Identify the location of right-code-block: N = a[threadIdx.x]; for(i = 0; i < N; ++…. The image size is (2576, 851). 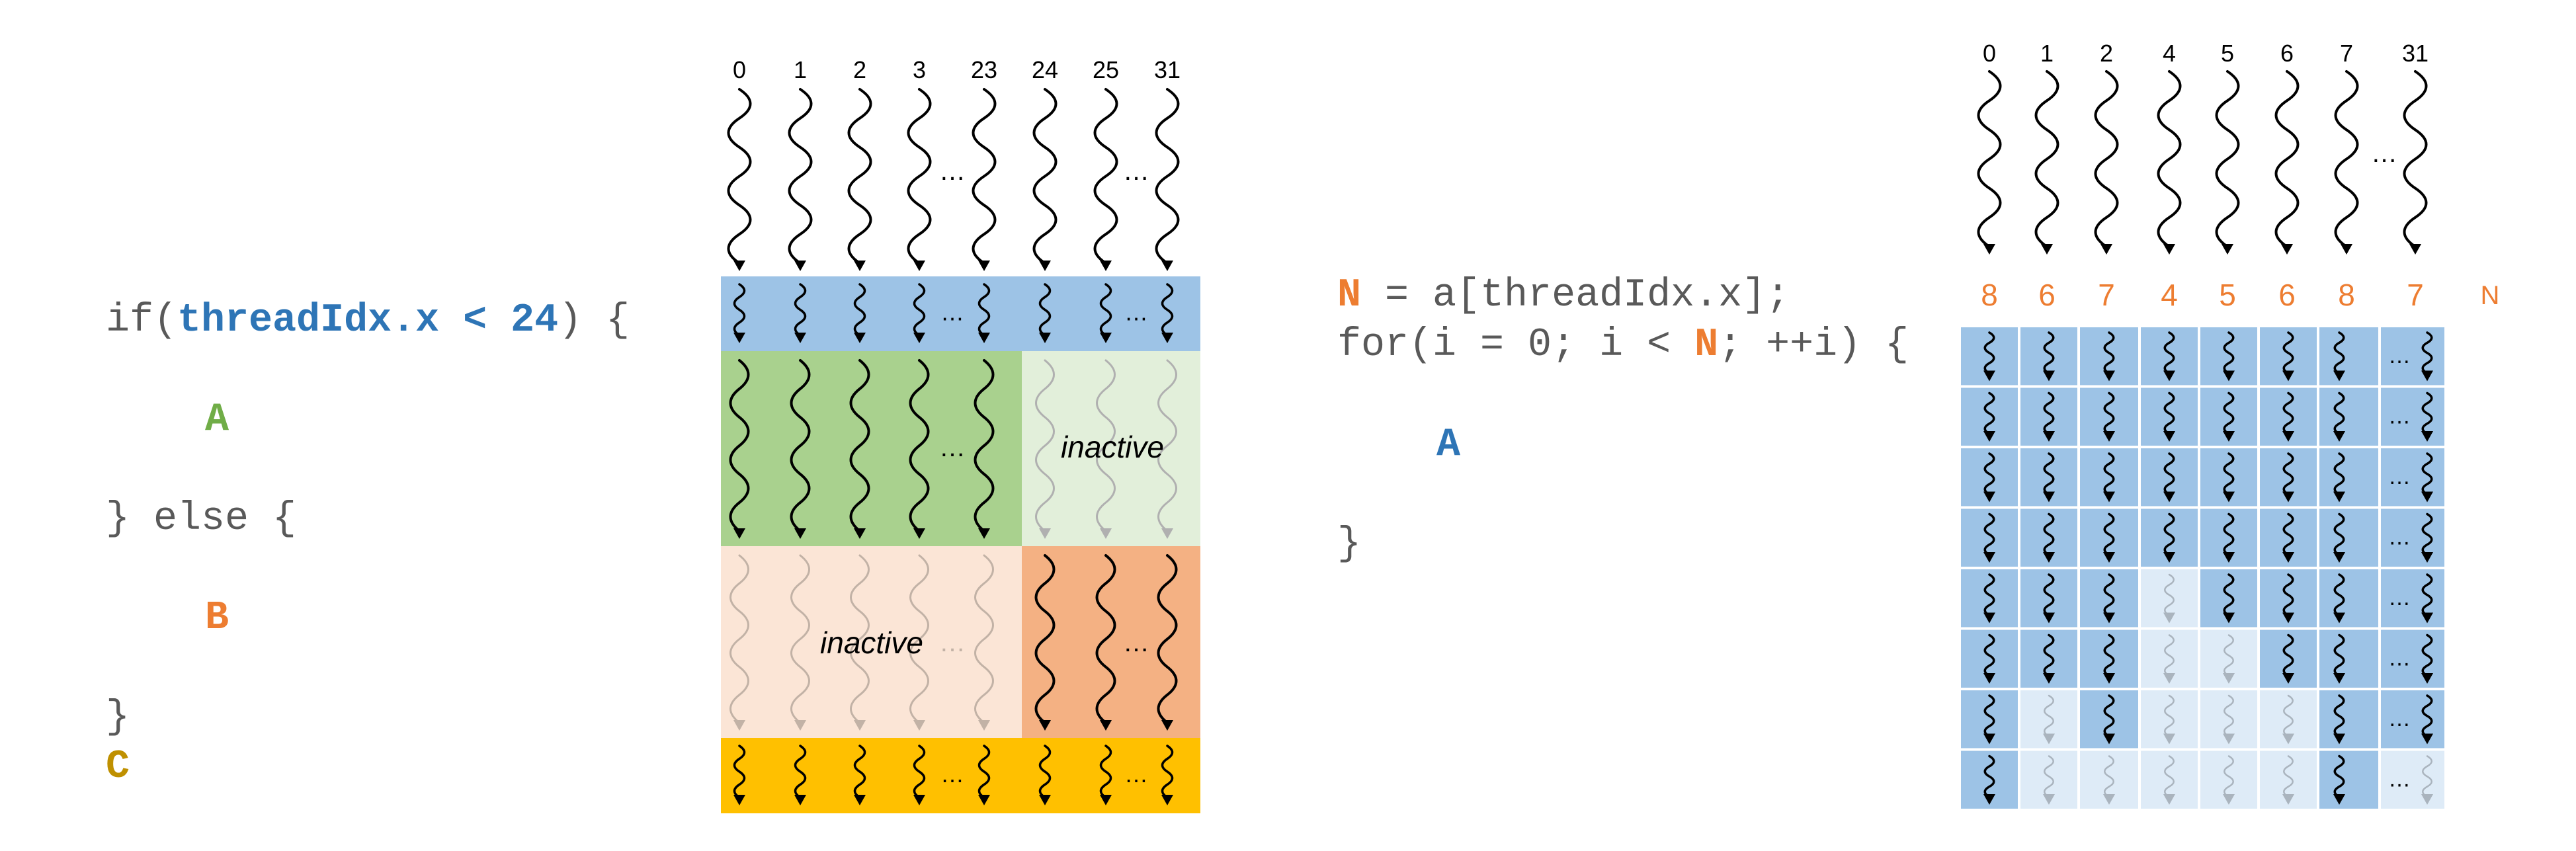
(1623, 420).